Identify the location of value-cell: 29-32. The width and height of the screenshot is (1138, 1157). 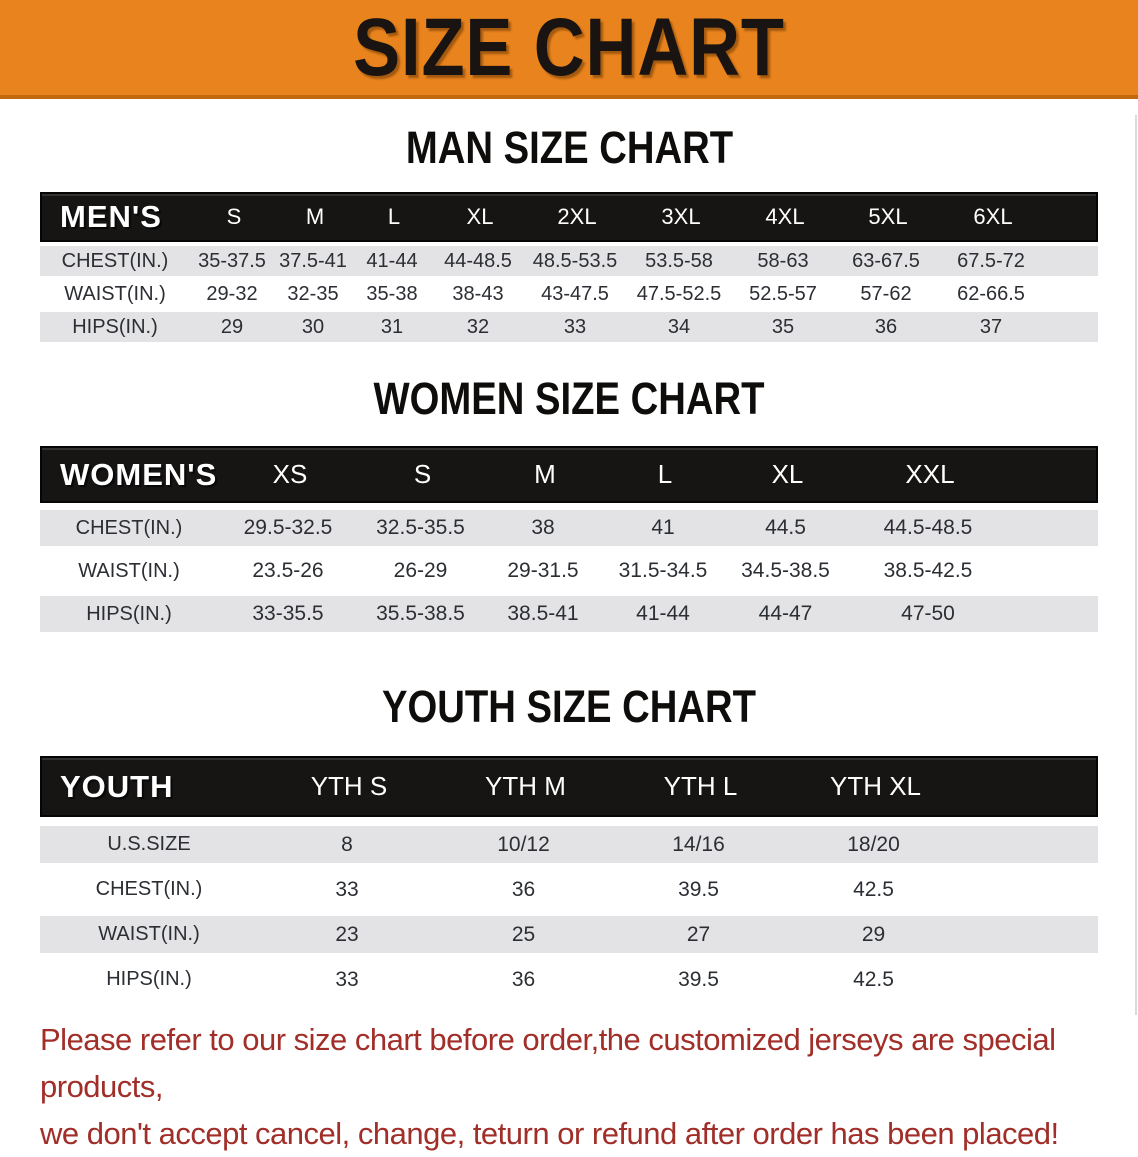
(232, 293).